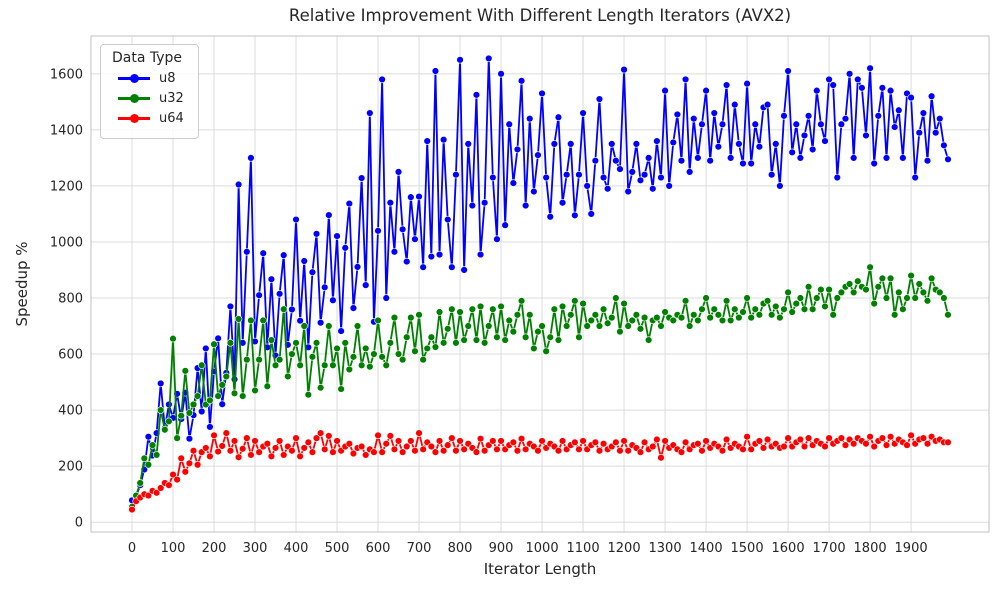  I want to click on x-axis-label: Iterator Length, so click(540, 569).